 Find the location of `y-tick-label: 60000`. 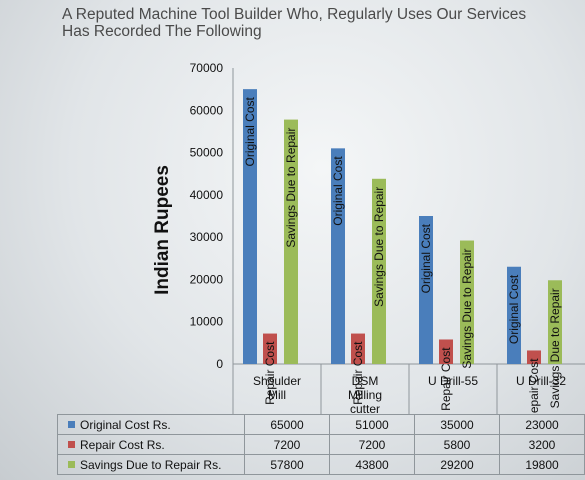

y-tick-label: 60000 is located at coordinates (207, 110).